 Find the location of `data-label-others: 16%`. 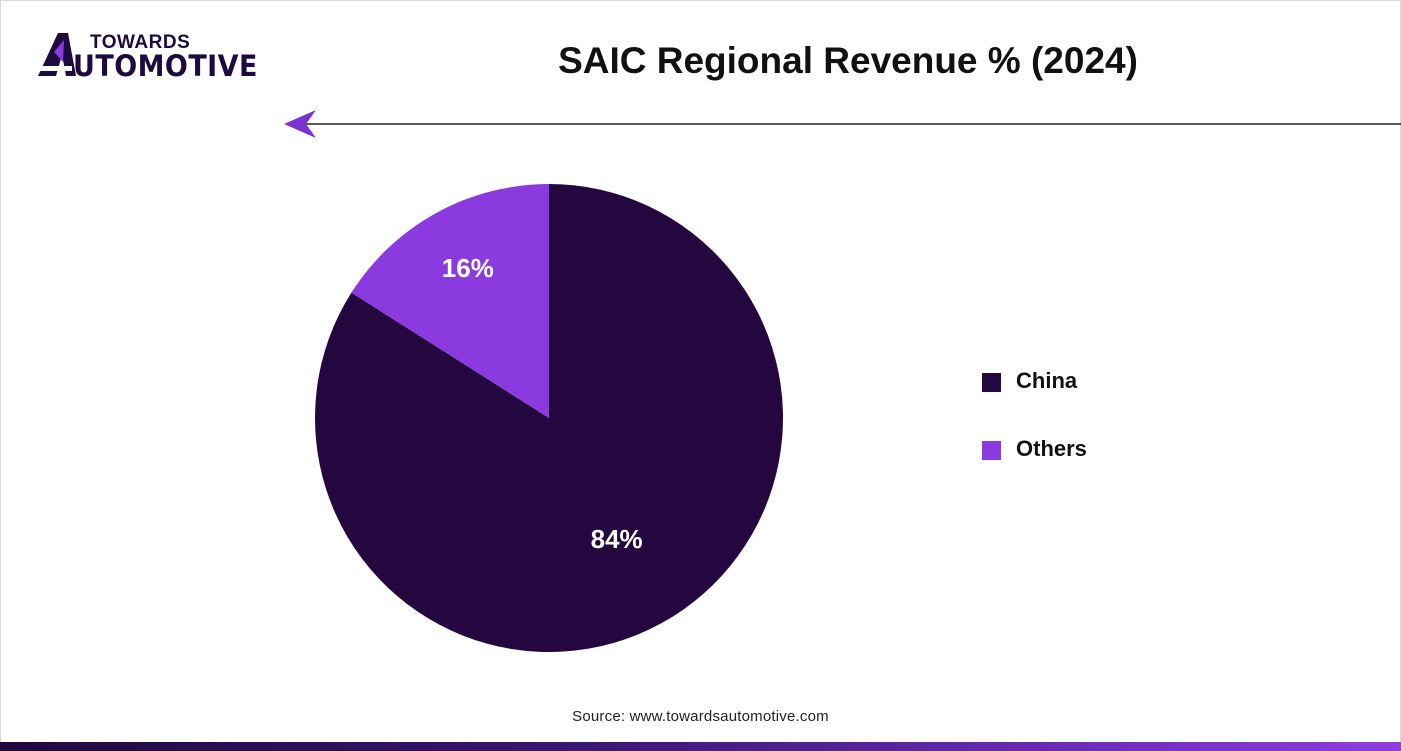

data-label-others: 16% is located at coordinates (468, 268).